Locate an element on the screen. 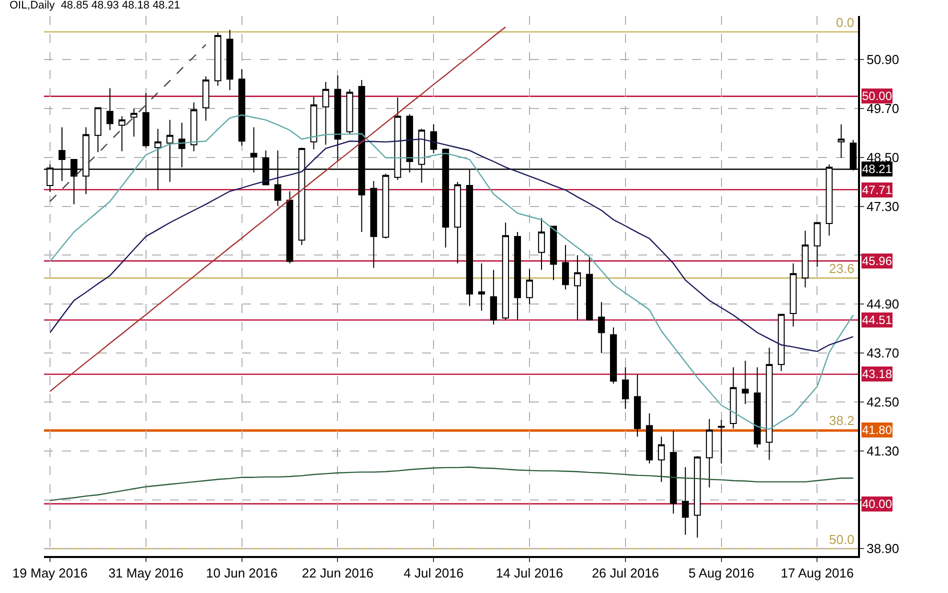 The width and height of the screenshot is (948, 593). ref-line-label: 40.00 is located at coordinates (877, 504).